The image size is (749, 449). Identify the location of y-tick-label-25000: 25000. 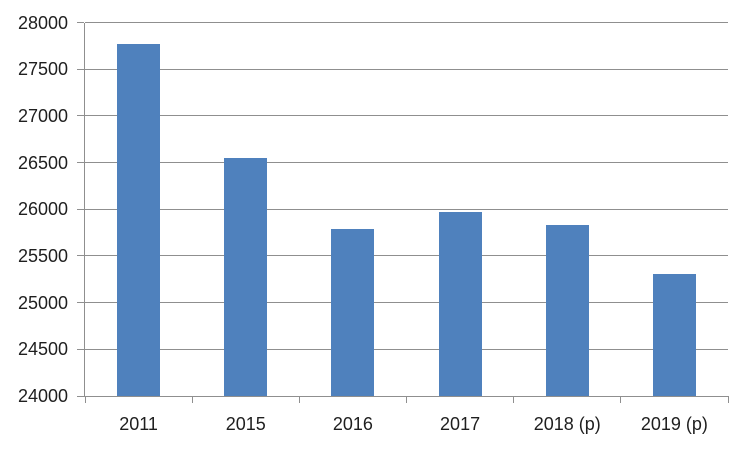
(42, 302).